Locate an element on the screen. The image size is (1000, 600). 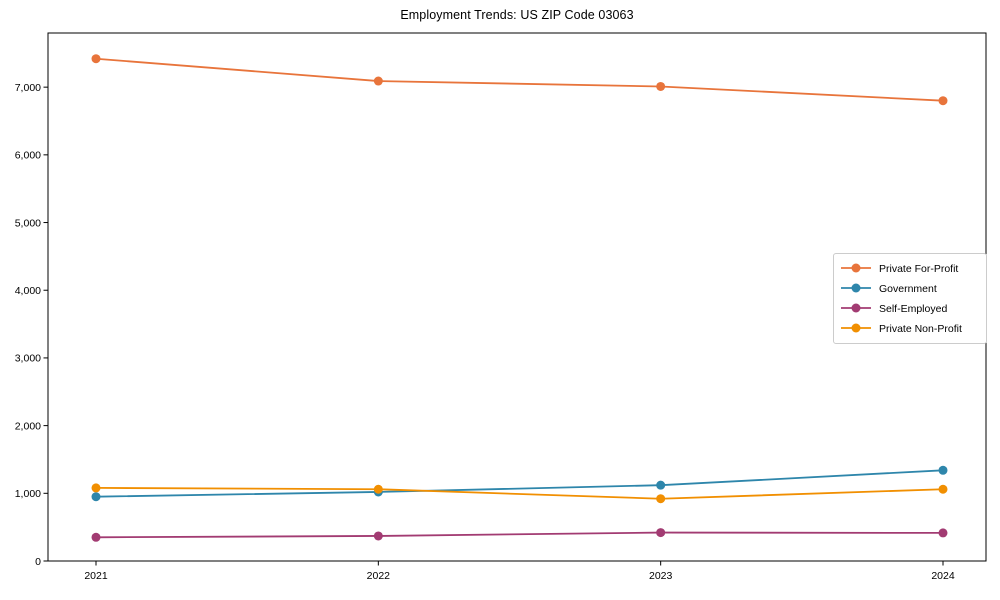
series-private-non-profit is located at coordinates (519, 493).